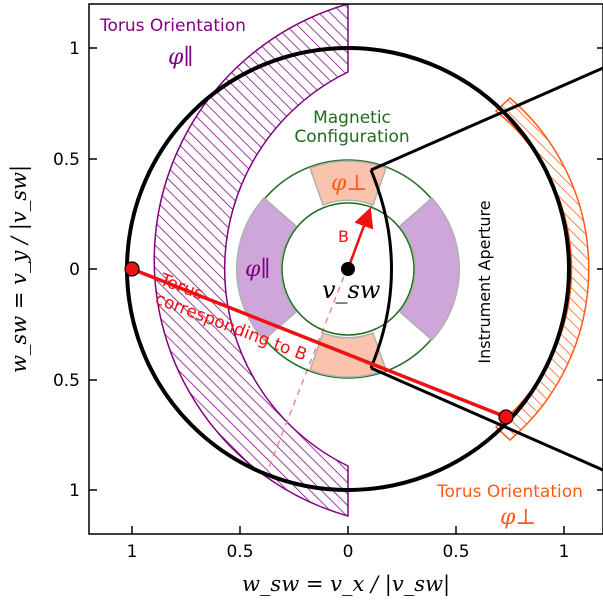 Image resolution: width=603 pixels, height=604 pixels. I want to click on purple-sector-left, so click(267, 269).